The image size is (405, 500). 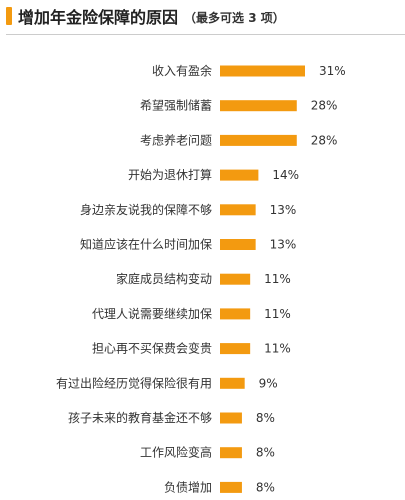 What do you see at coordinates (268, 383) in the screenshot?
I see `value-label: 9%` at bounding box center [268, 383].